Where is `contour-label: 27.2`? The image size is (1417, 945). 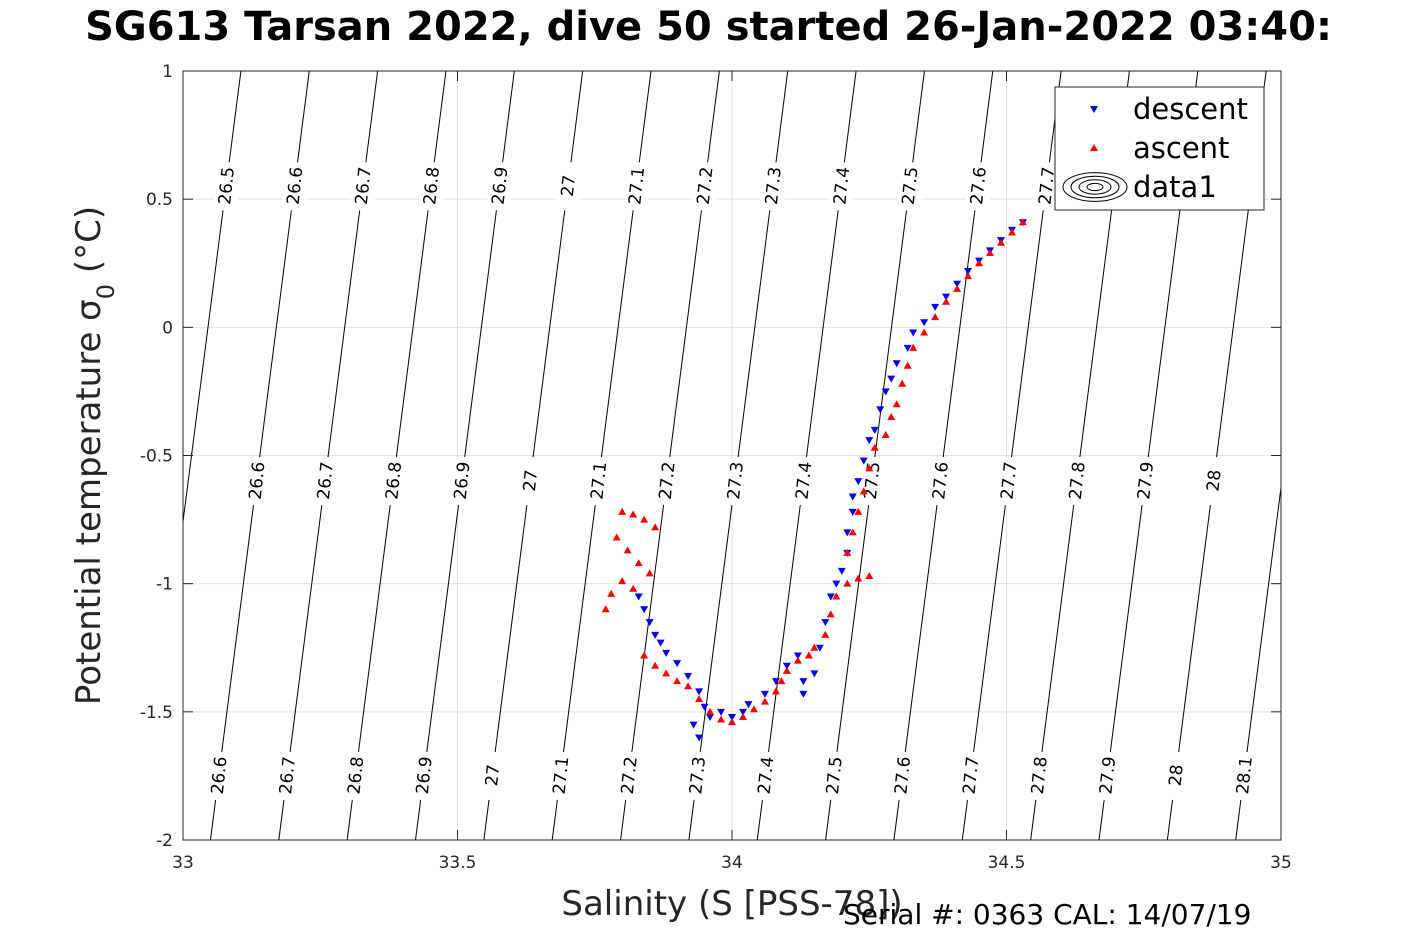
contour-label: 27.2 is located at coordinates (630, 776).